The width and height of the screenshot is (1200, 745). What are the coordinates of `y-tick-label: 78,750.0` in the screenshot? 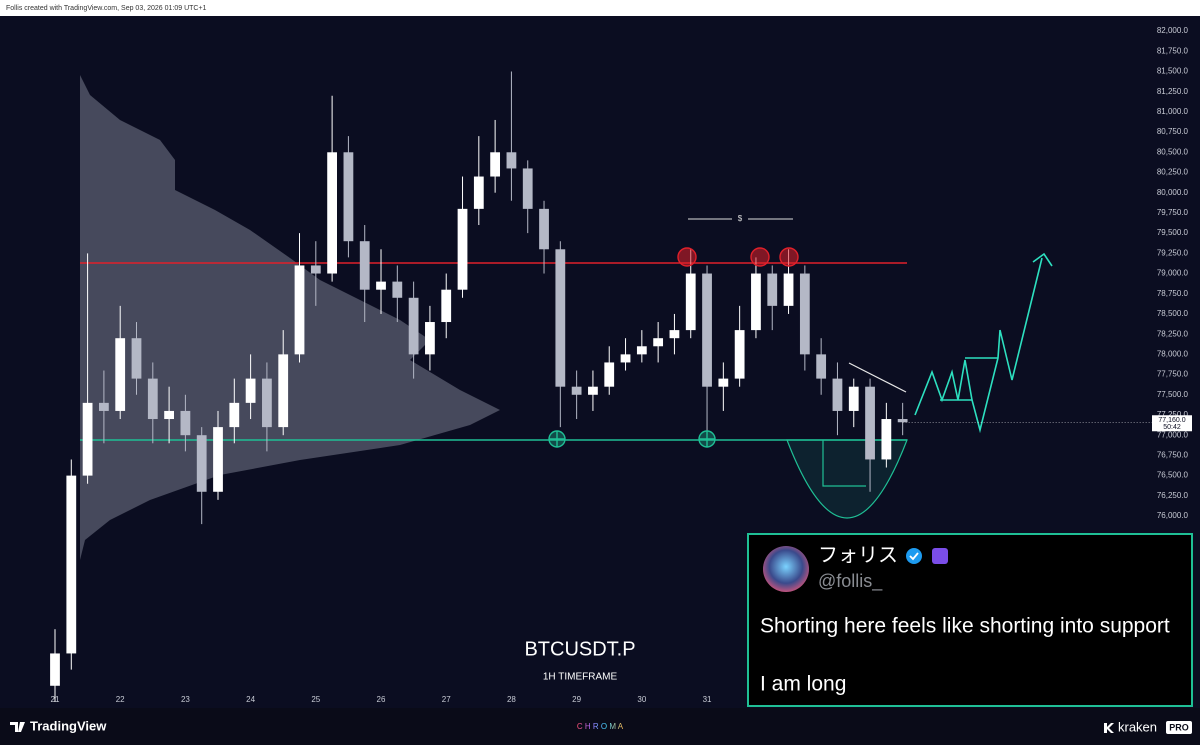 It's located at (1173, 293).